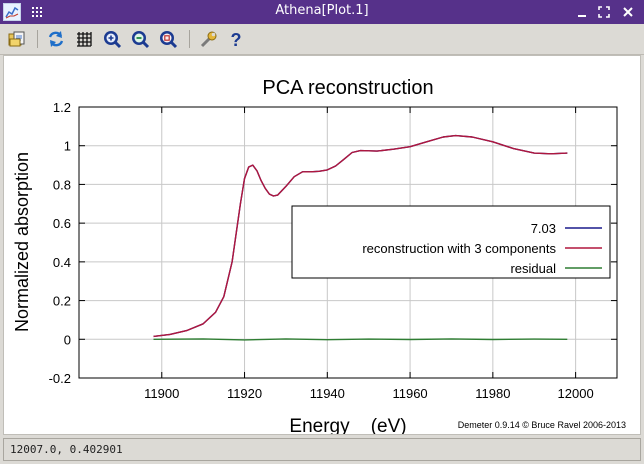  What do you see at coordinates (543, 228) in the screenshot?
I see `legend-label-0: 7.03` at bounding box center [543, 228].